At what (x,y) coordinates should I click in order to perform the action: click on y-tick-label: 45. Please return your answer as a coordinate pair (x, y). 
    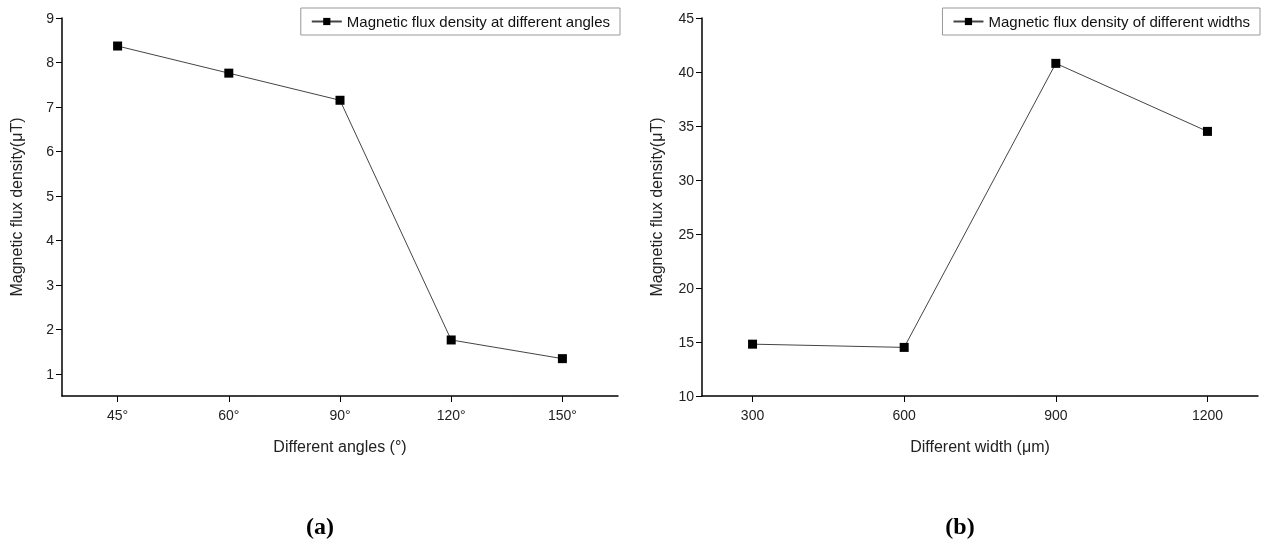
    Looking at the image, I should click on (686, 18).